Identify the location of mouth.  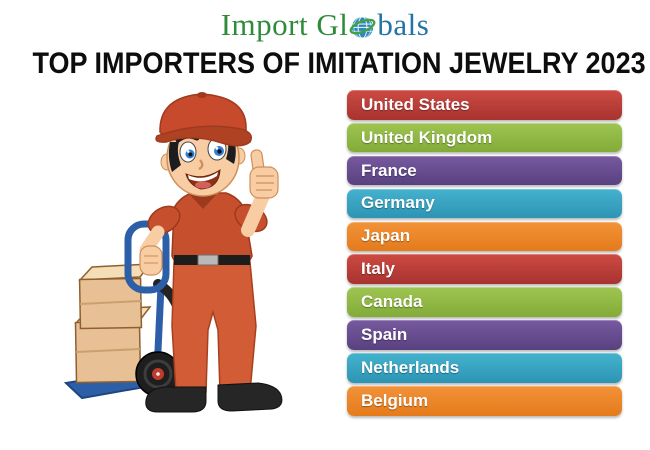
(203, 179).